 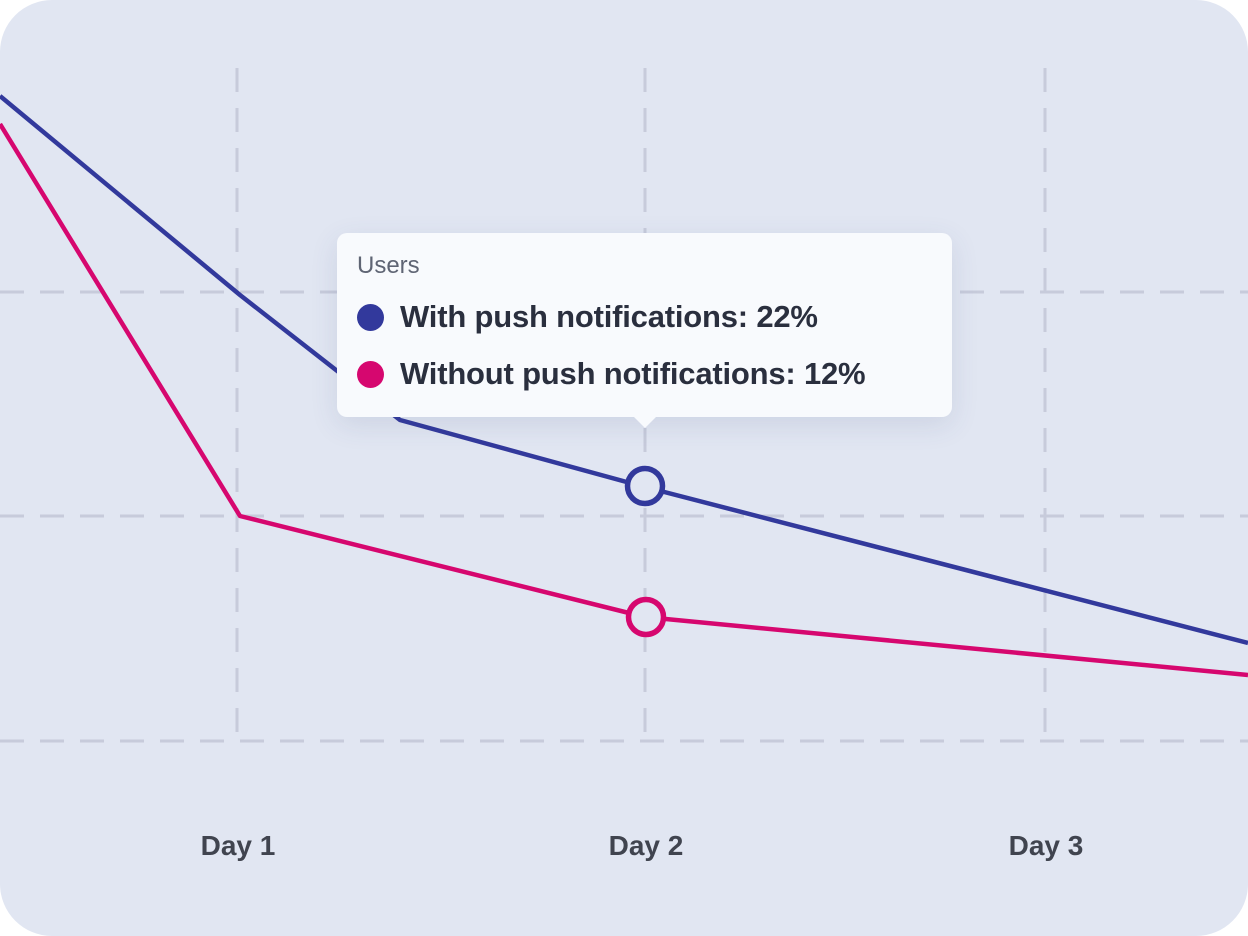 I want to click on tooltip-label-with-push: With push notifications: 22%, so click(x=609, y=316).